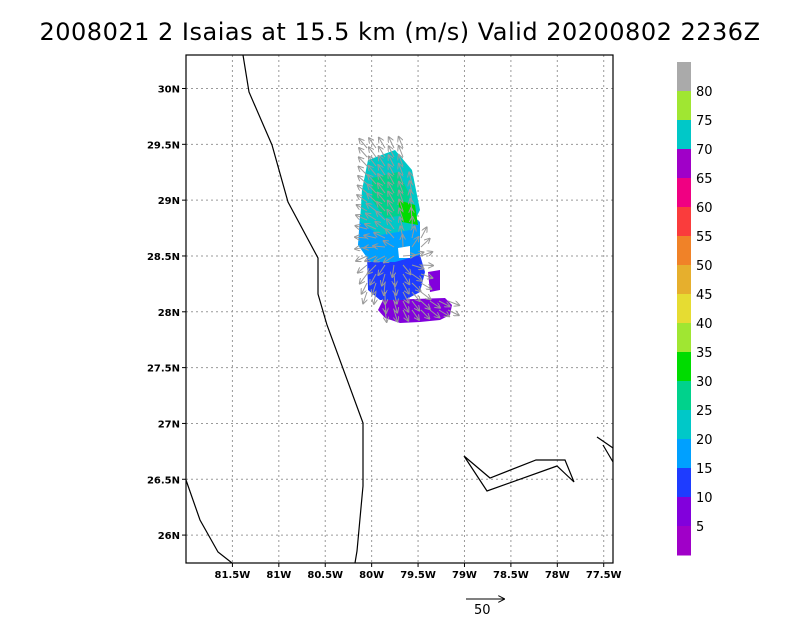 This screenshot has width=800, height=618. Describe the element at coordinates (418, 575) in the screenshot. I see `lon-tick-label: 79.5W` at that location.